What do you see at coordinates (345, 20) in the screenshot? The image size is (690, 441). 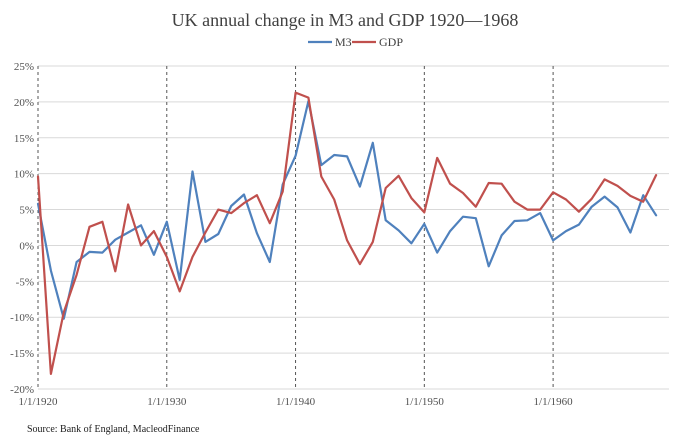 I see `chart-title: UK annual change in M3 and GDP 1920—1968` at bounding box center [345, 20].